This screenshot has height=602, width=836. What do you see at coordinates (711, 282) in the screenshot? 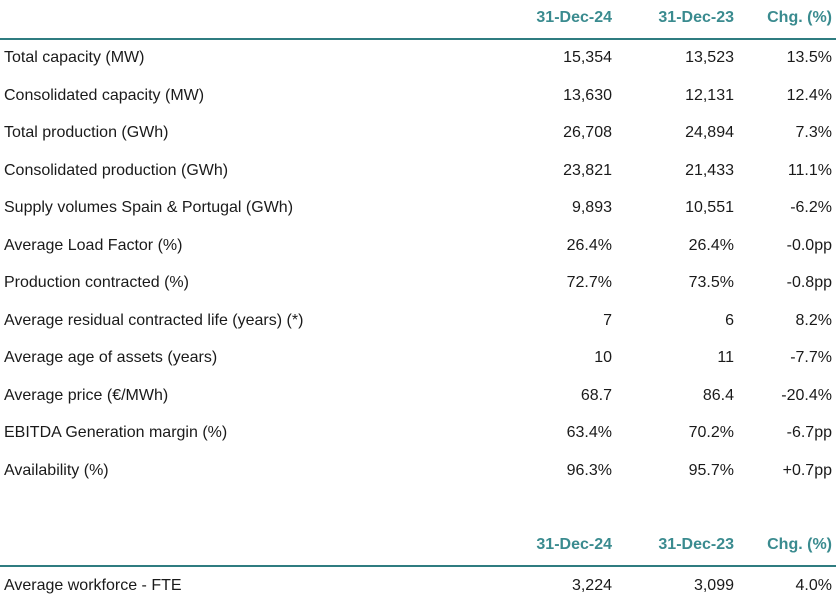
I see `value-prior-year: 73.5%` at bounding box center [711, 282].